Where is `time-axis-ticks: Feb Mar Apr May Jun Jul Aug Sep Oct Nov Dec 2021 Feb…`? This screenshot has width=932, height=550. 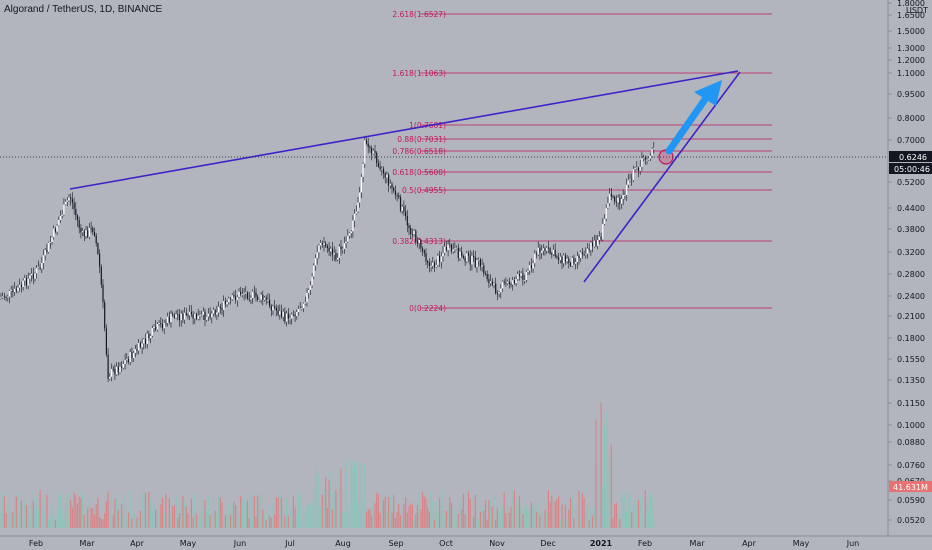 time-axis-ticks: Feb Mar Apr May Jun Jul Aug Sep Oct Nov Dec 2021 Feb… is located at coordinates (444, 543).